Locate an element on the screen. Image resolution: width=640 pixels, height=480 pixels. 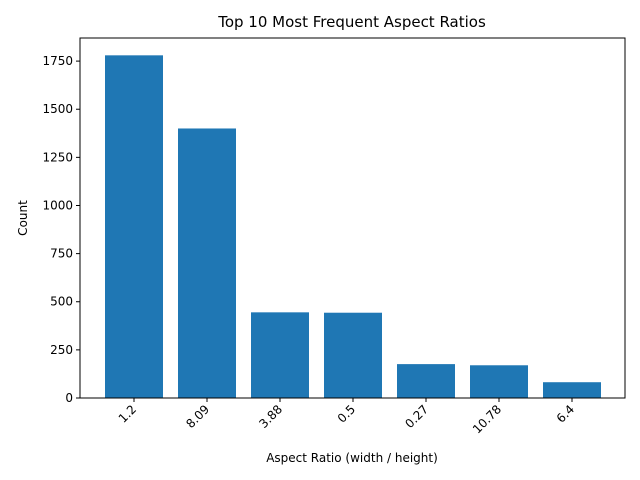
bar-6.4 is located at coordinates (572, 390).